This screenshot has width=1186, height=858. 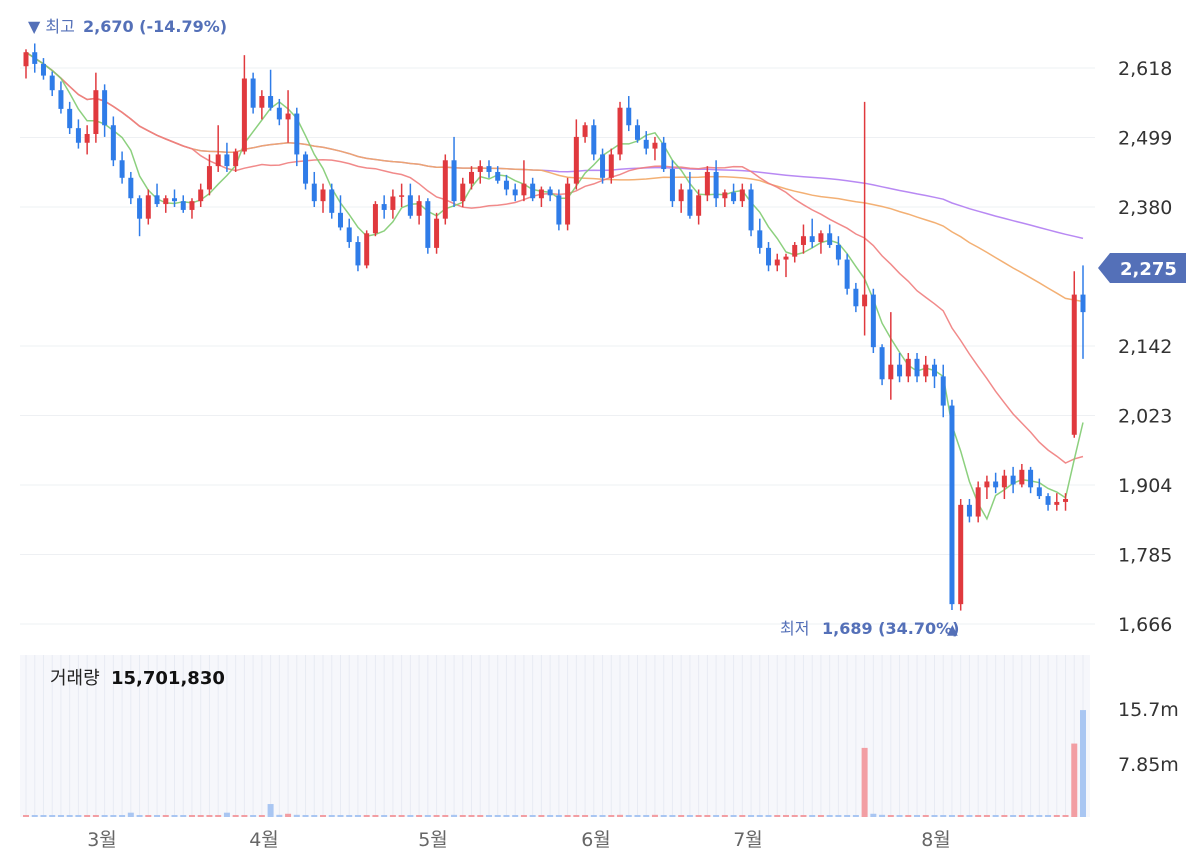 What do you see at coordinates (890, 628) in the screenshot?
I see `low-label-value: 1,689 (34.70%)` at bounding box center [890, 628].